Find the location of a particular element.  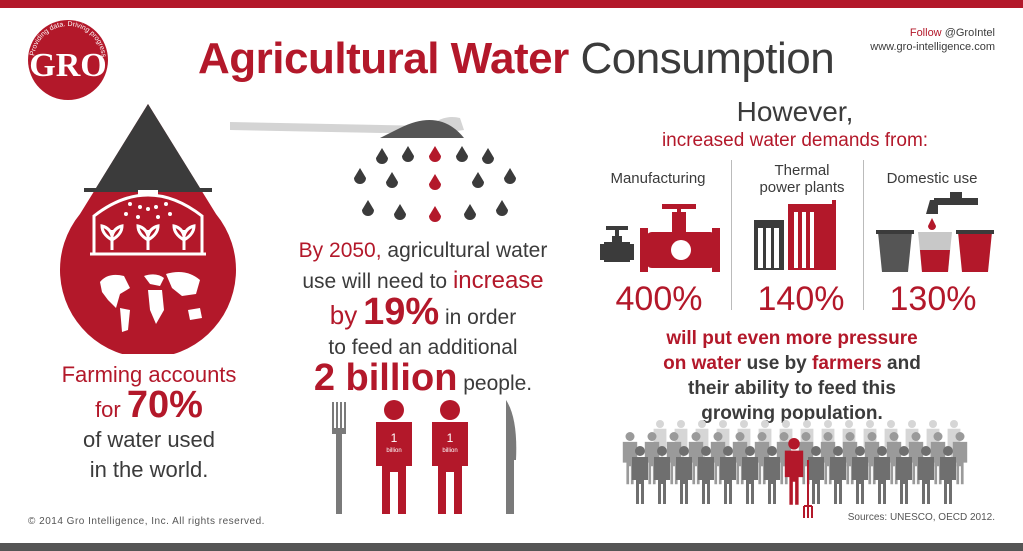

demands-header: However, increased water demands from: is located at coordinates (795, 124).